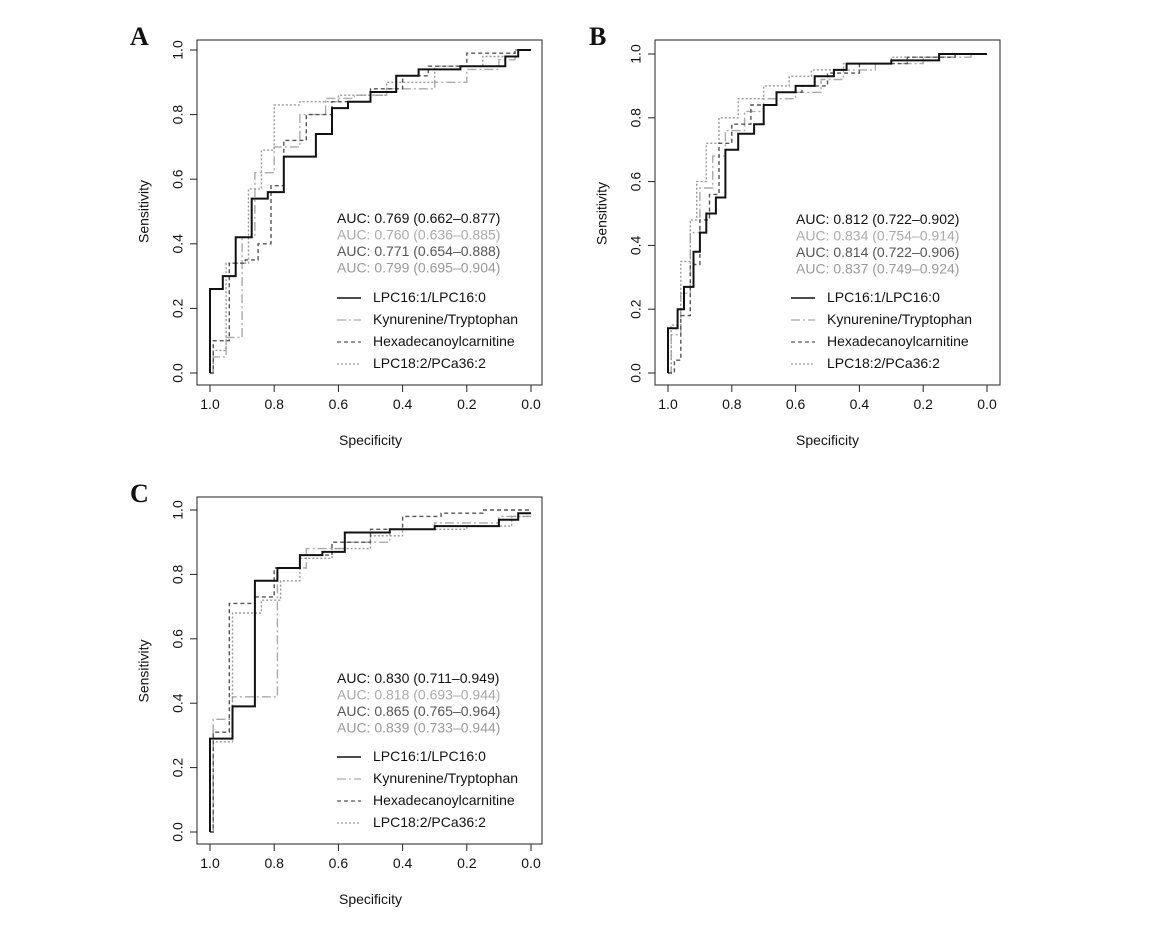 This screenshot has width=1170, height=944. What do you see at coordinates (877, 219) in the screenshot?
I see `panel-b-auc-label-1: AUC: 0.812 (0.722–0.902)` at bounding box center [877, 219].